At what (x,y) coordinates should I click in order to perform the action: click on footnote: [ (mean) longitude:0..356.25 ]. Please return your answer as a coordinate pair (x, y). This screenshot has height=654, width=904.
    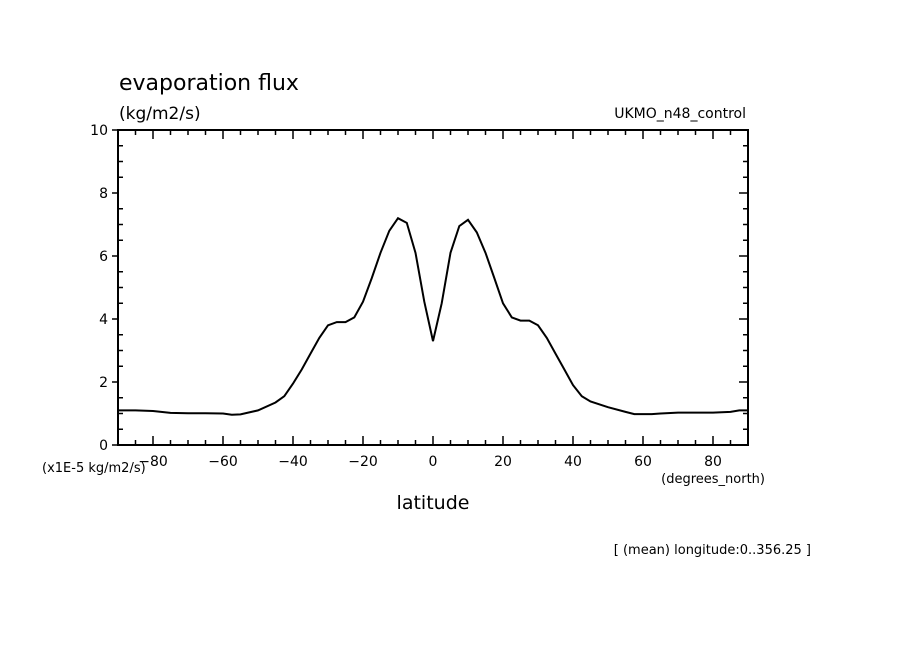
    Looking at the image, I should click on (712, 550).